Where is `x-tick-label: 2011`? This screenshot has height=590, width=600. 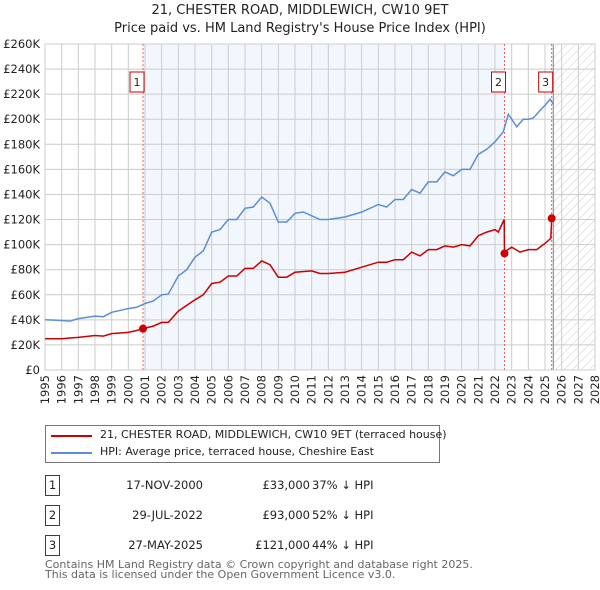
x-tick-label: 2011 is located at coordinates (312, 389).